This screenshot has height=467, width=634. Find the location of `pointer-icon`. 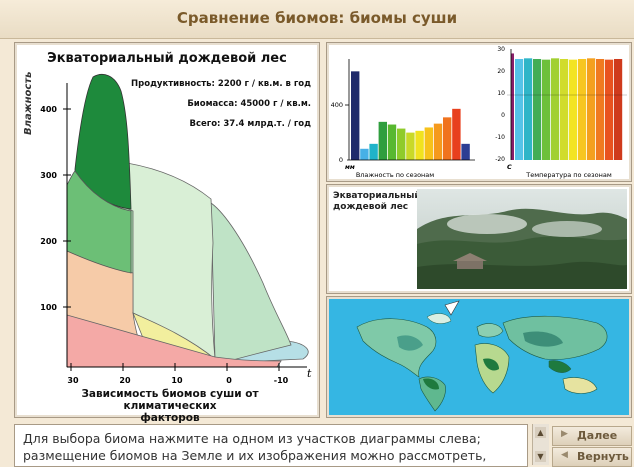

pointer-icon is located at coordinates (452, 308).